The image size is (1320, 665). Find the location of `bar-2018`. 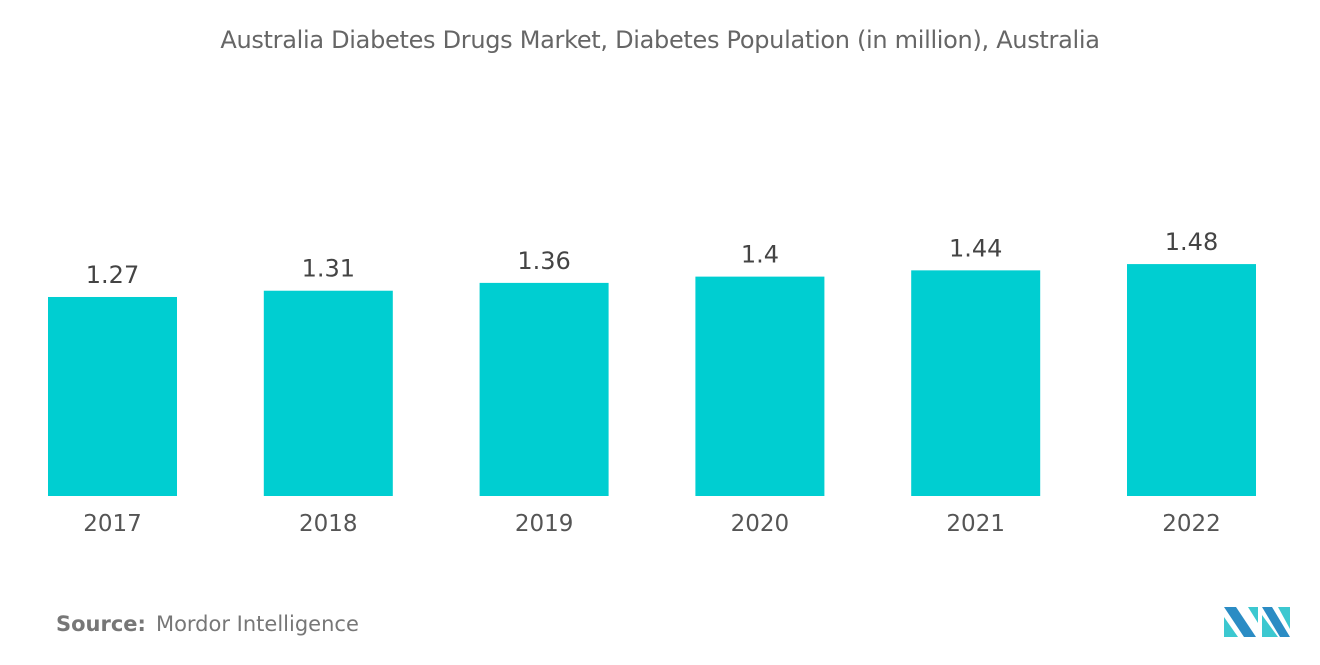

bar-2018 is located at coordinates (328, 393).